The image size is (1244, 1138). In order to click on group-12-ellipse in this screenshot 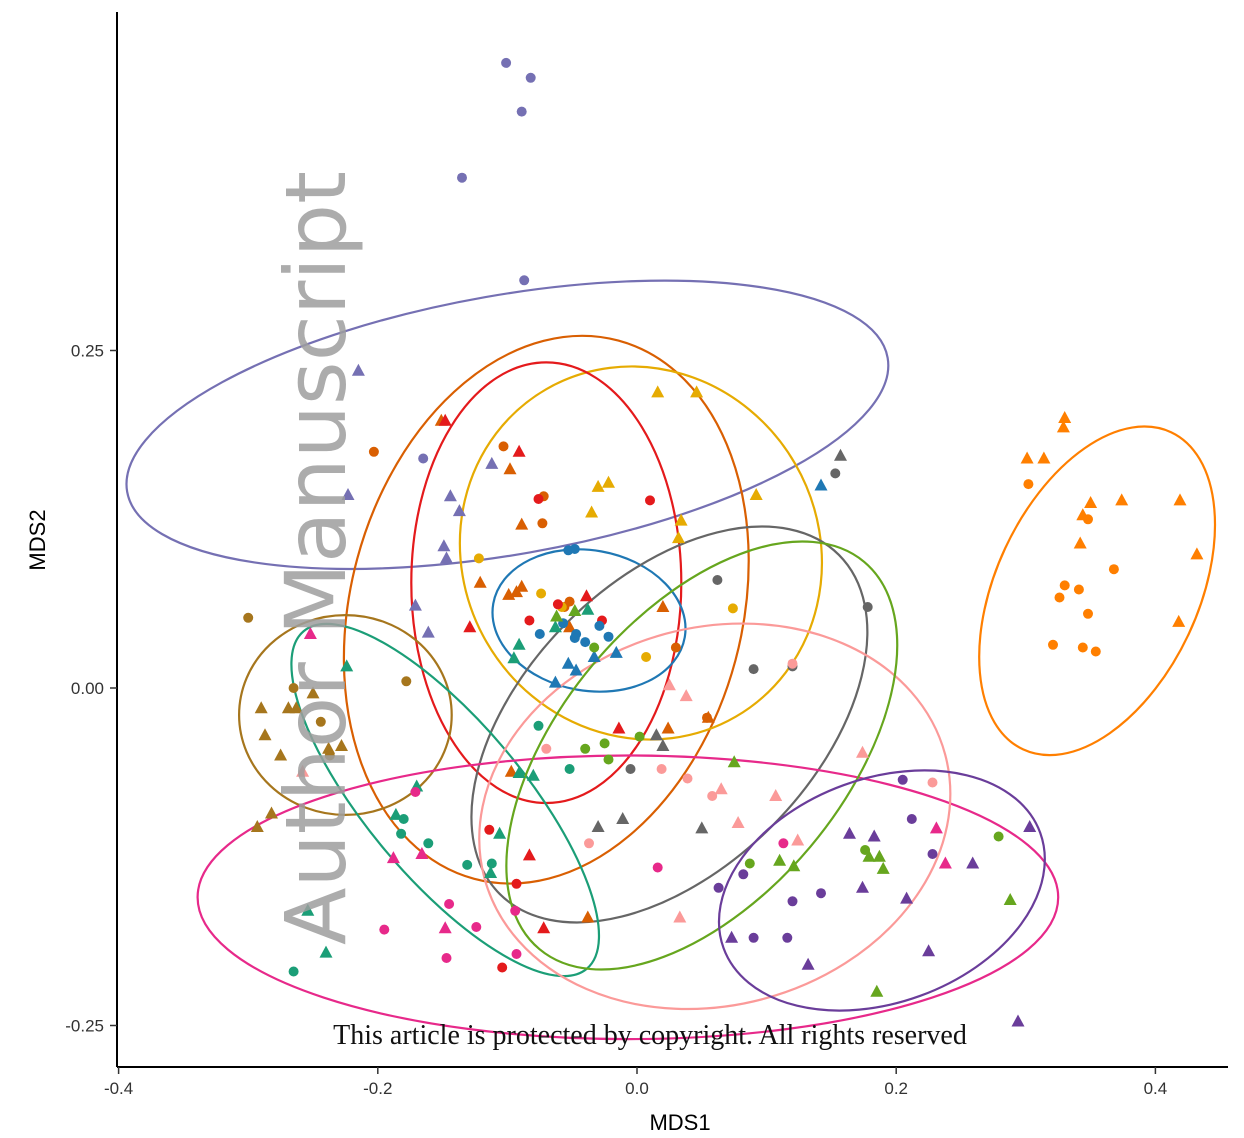, I will do `click(702, 755)`.